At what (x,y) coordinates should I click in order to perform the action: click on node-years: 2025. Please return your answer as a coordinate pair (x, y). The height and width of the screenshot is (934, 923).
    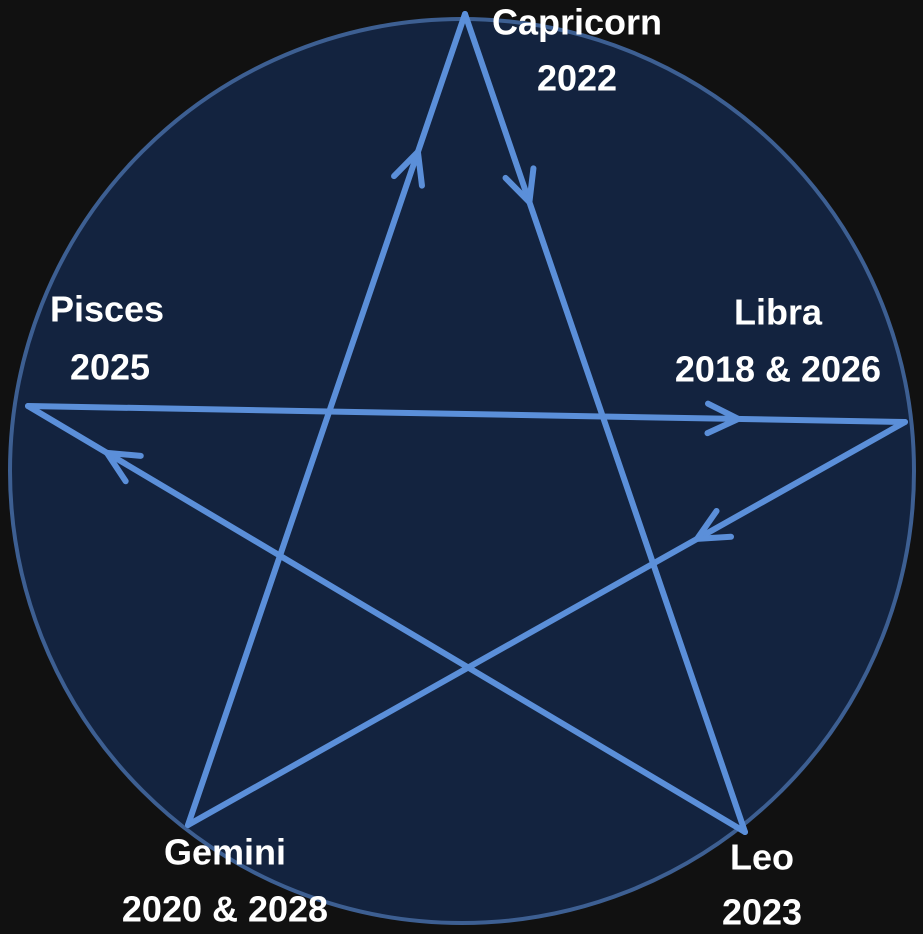
    Looking at the image, I should click on (110, 367).